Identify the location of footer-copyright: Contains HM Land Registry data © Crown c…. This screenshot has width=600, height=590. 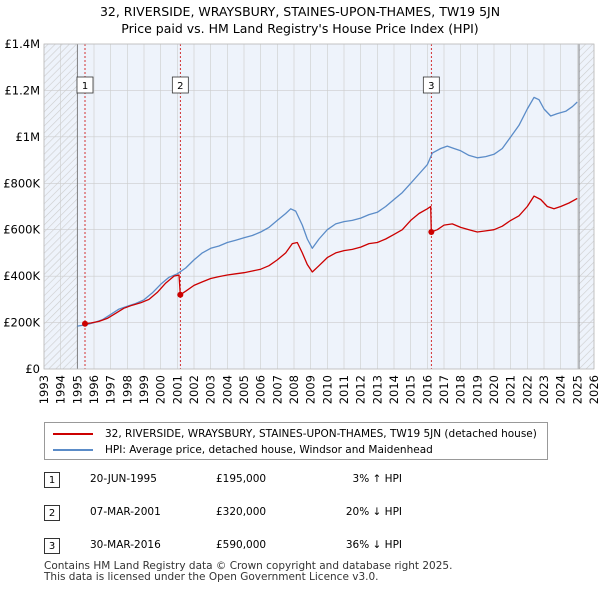
(248, 566).